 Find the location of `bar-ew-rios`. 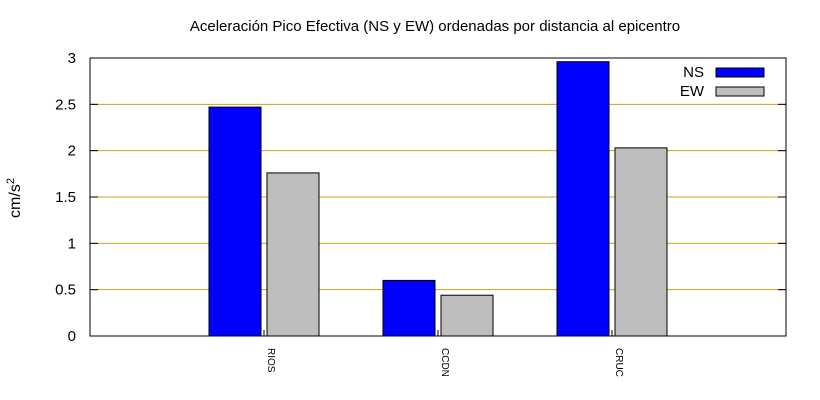

bar-ew-rios is located at coordinates (293, 254).